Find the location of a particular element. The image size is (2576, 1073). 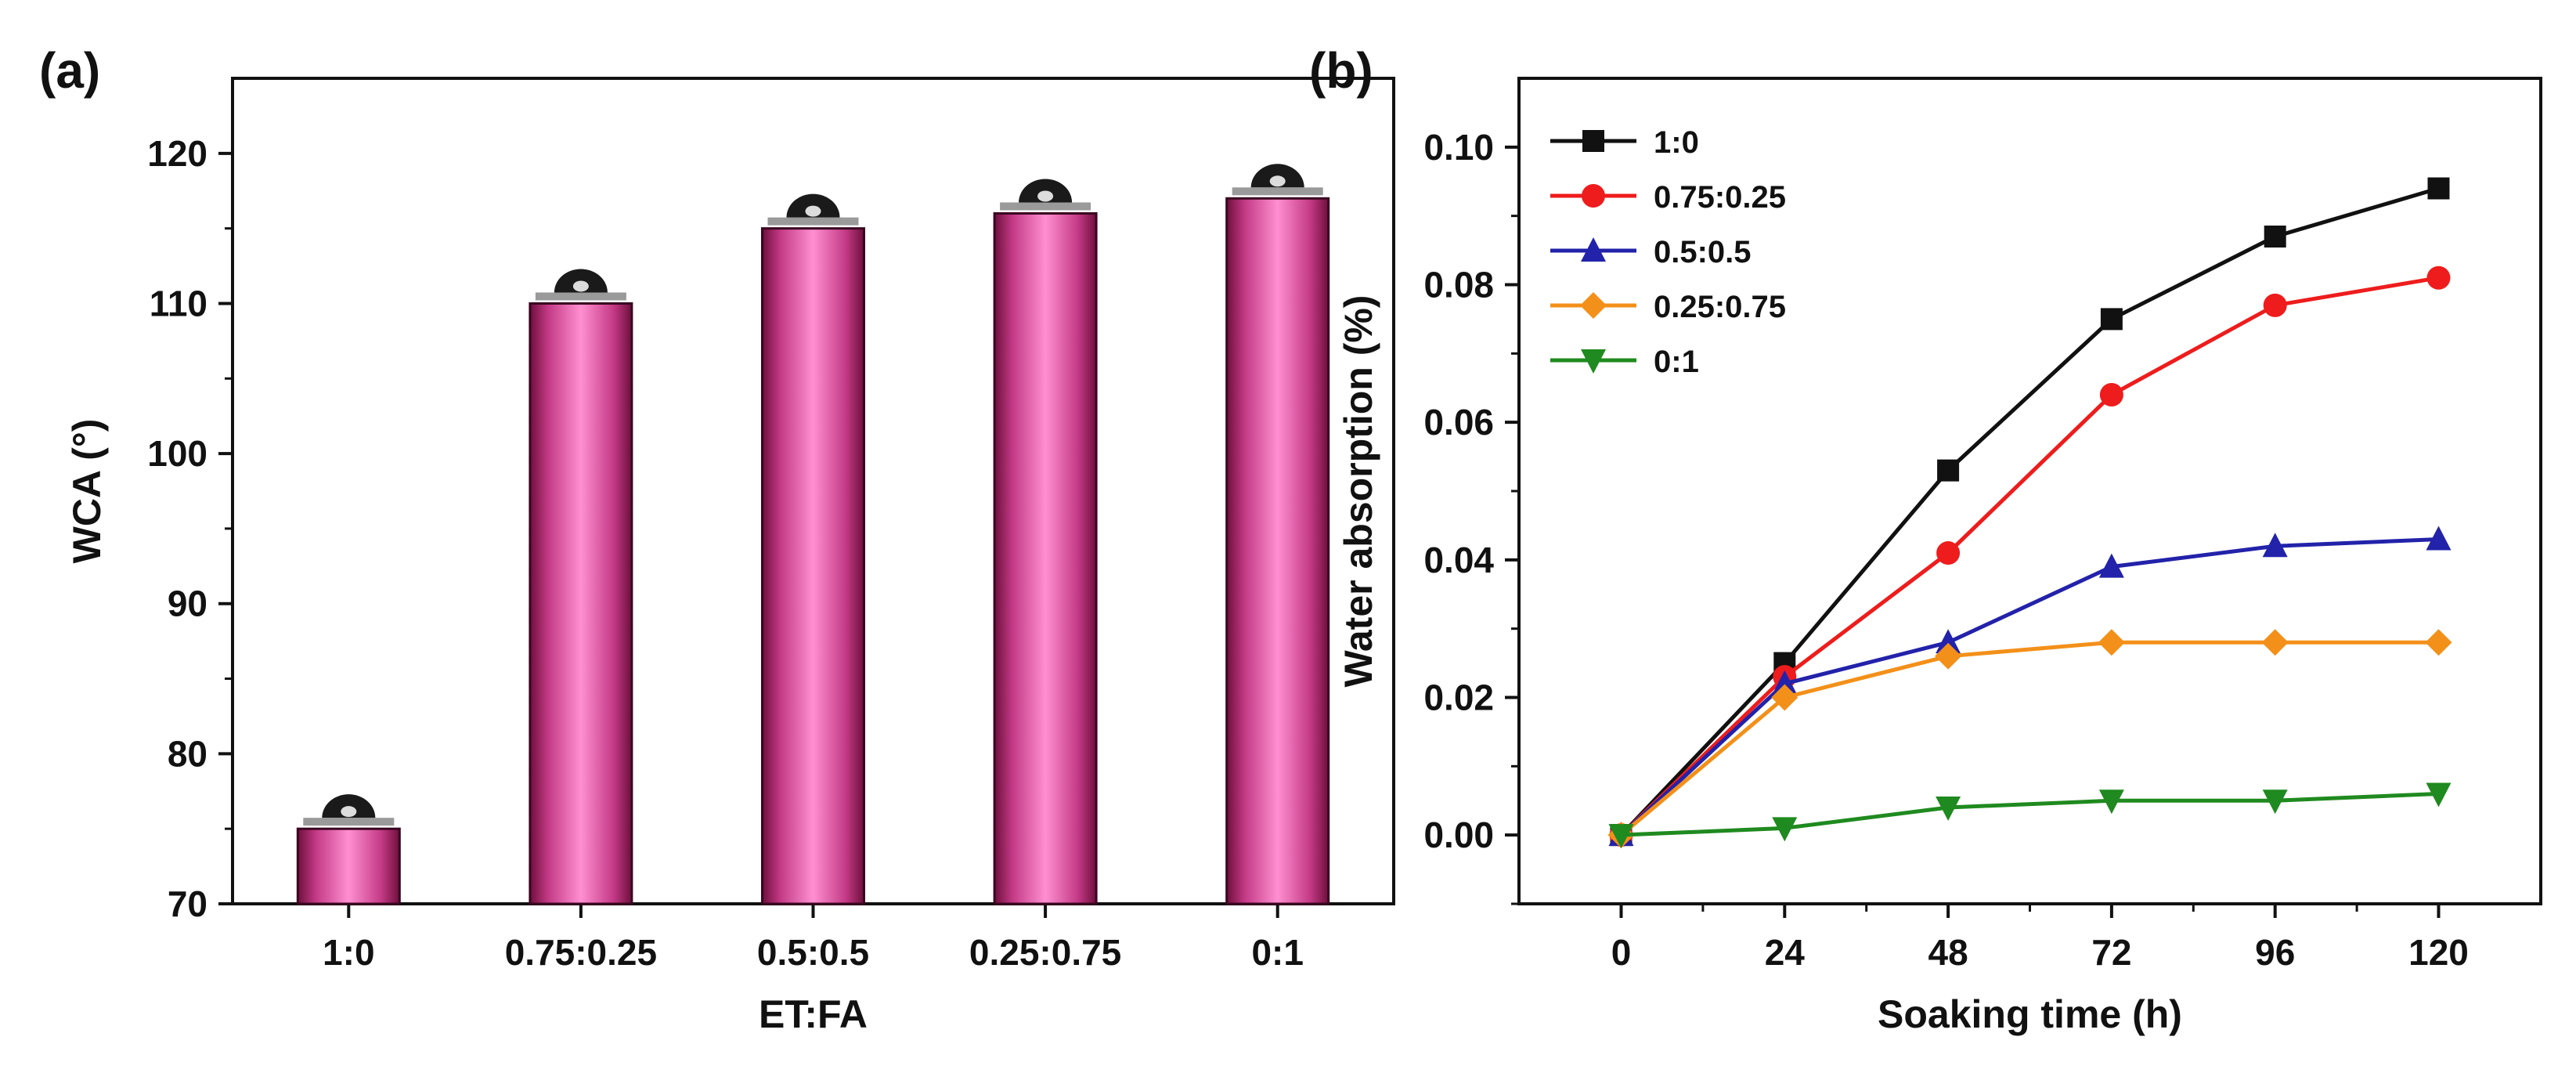

legend-label: 0.25:0.75 is located at coordinates (1720, 307).